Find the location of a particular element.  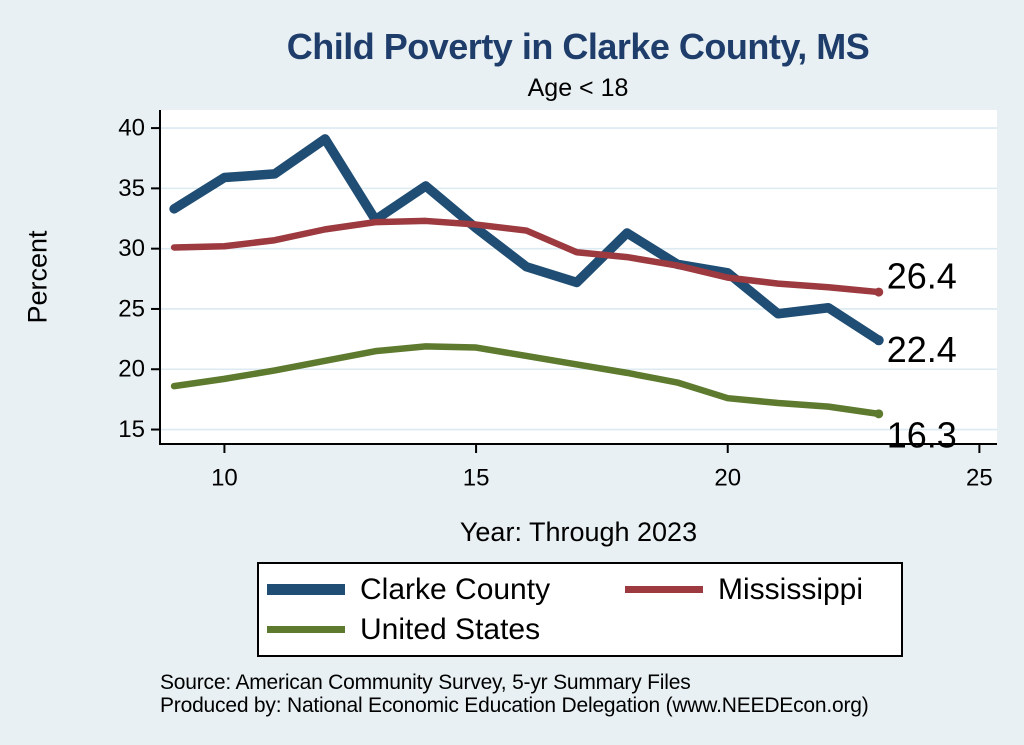

legend: Clarke County Mississippi United States is located at coordinates (580, 609).